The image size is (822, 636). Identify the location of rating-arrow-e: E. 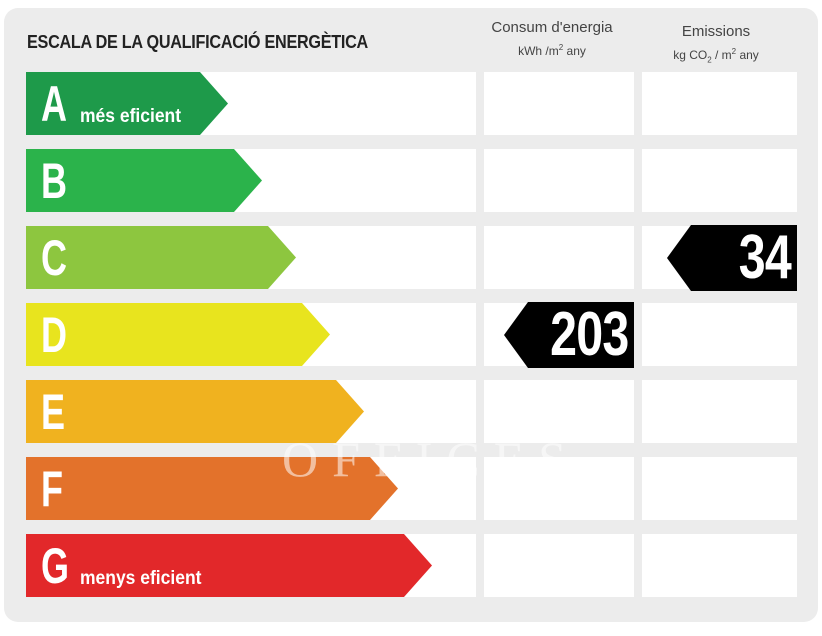
(195, 411).